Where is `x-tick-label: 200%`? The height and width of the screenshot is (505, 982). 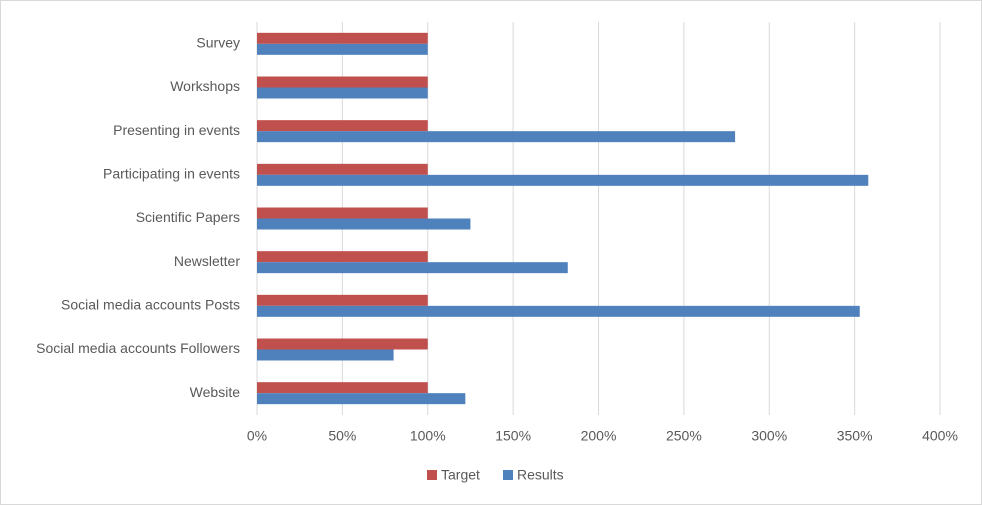 x-tick-label: 200% is located at coordinates (599, 436).